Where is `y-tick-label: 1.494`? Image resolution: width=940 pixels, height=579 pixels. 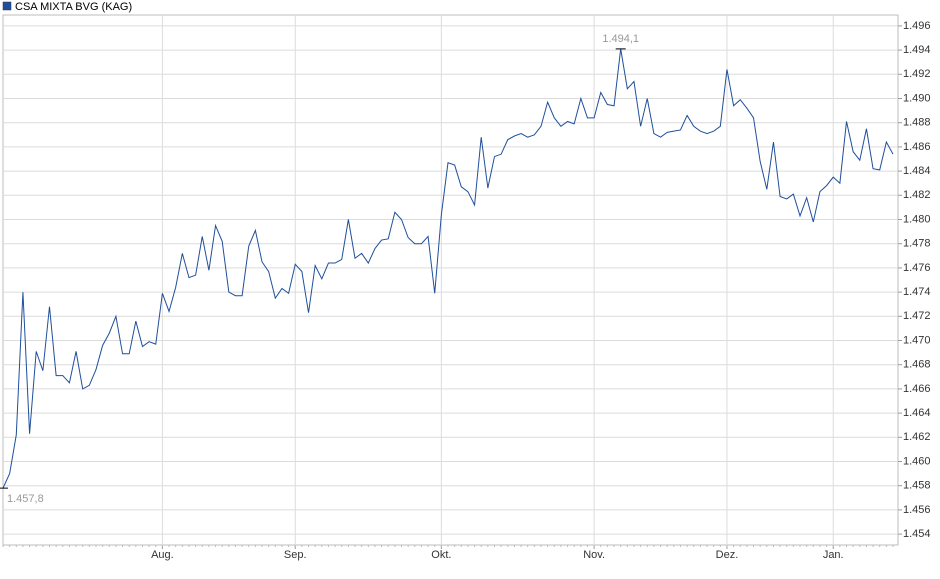
y-tick-label: 1.494 is located at coordinates (917, 50).